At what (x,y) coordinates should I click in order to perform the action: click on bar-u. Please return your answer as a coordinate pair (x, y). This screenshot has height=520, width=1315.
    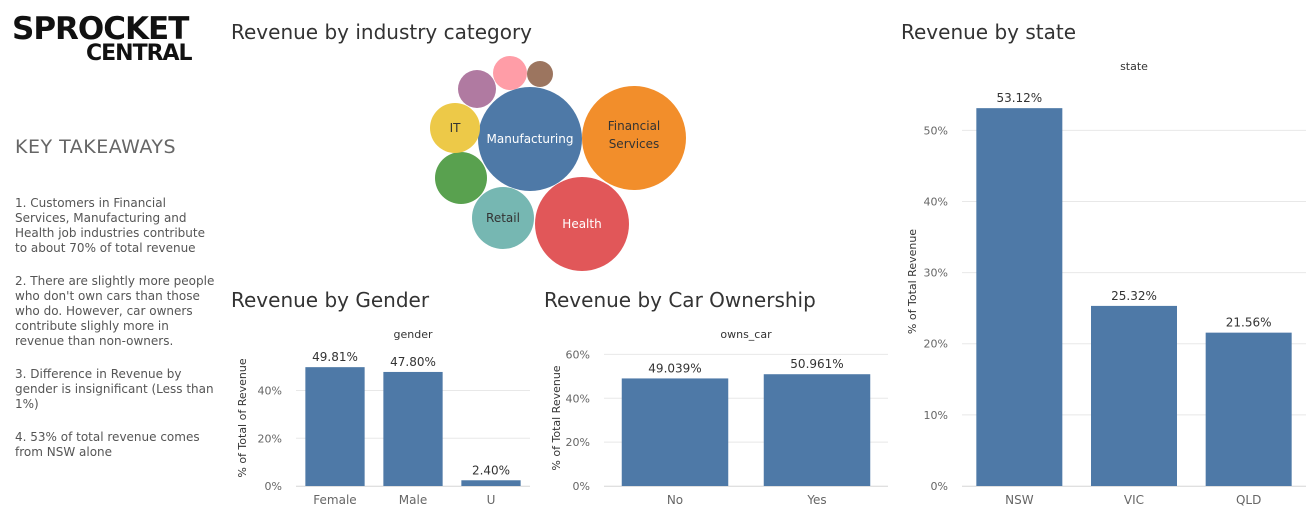
    Looking at the image, I should click on (491, 483).